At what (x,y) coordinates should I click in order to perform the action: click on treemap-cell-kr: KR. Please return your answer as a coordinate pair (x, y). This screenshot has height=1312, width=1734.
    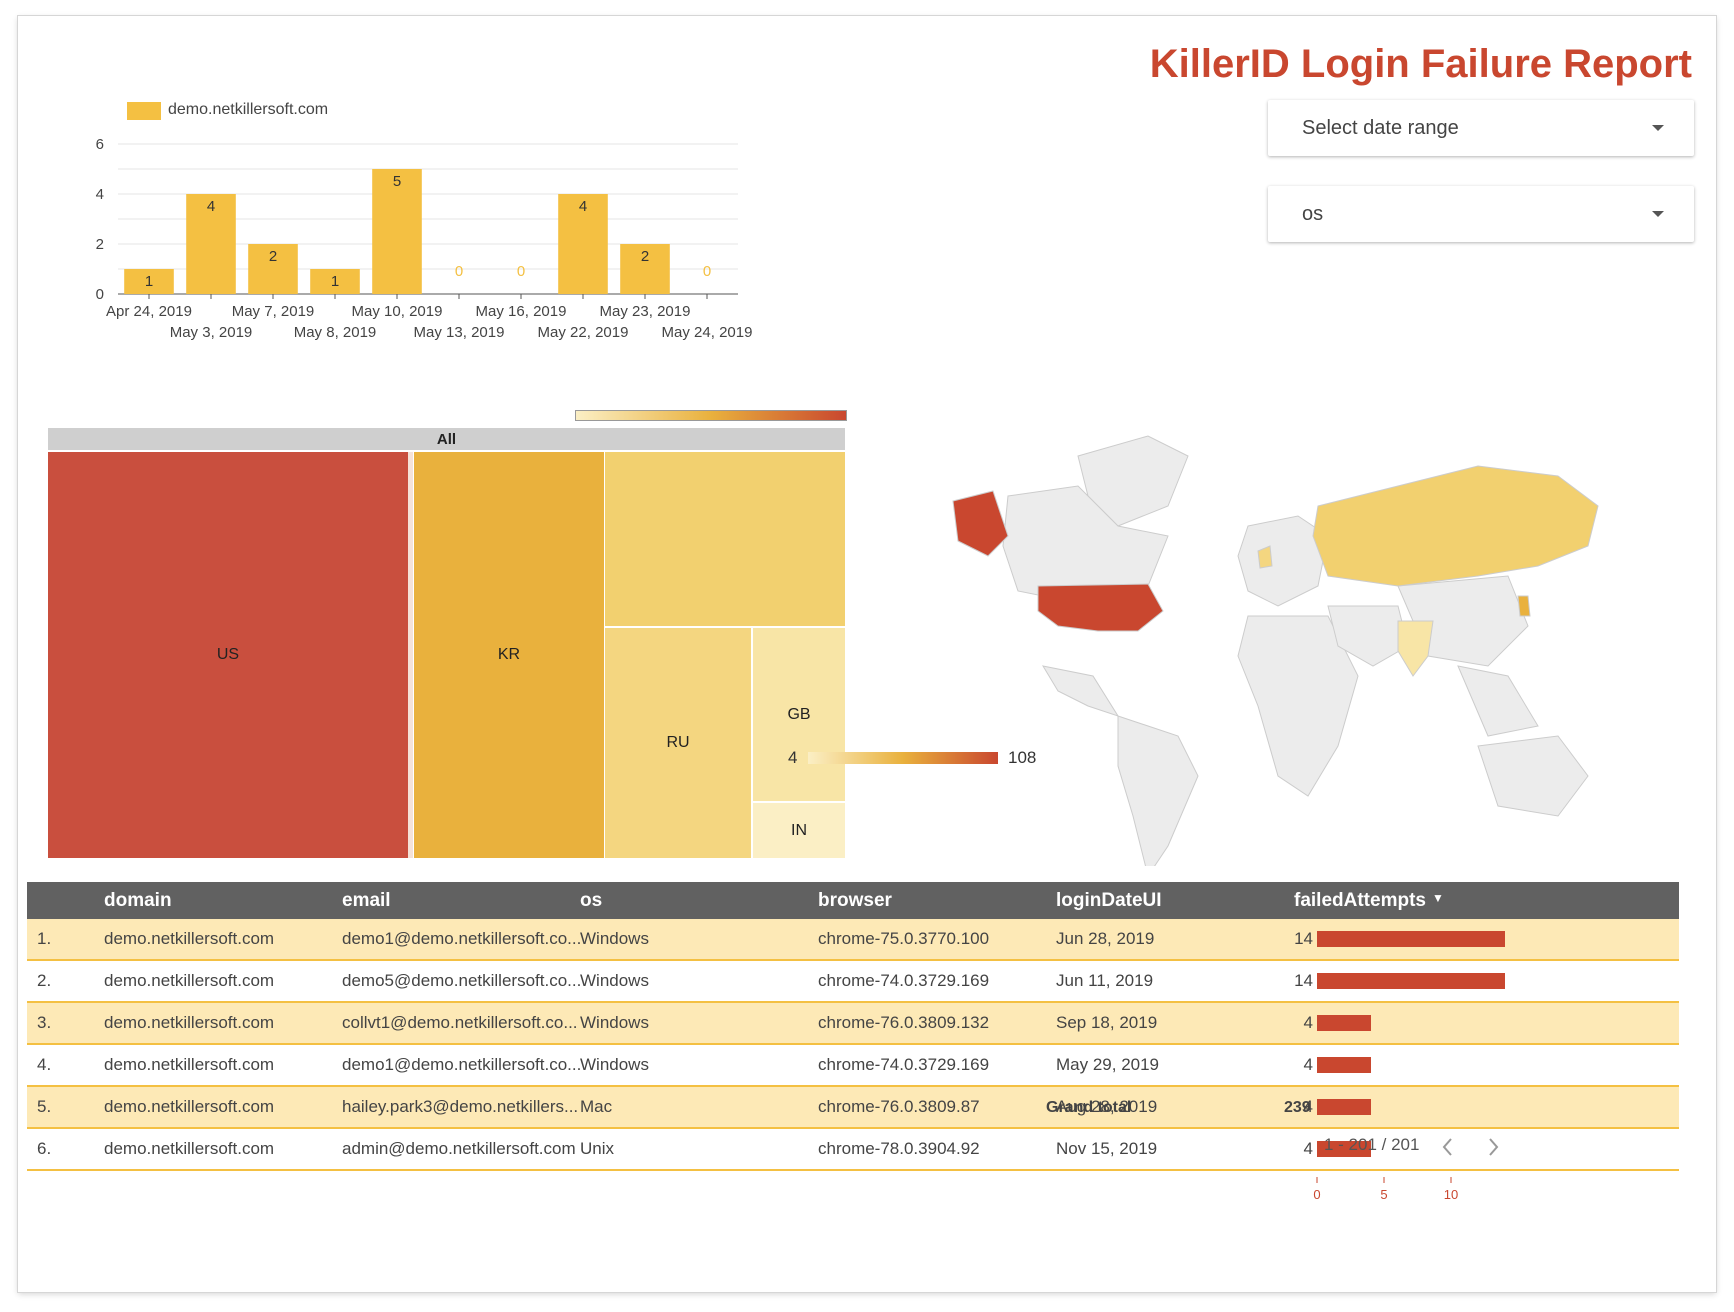
    Looking at the image, I should click on (509, 655).